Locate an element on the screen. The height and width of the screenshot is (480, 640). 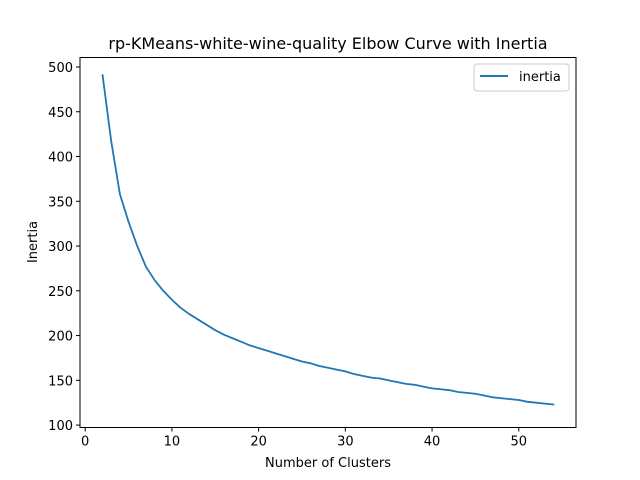
y-tick-label: 150 is located at coordinates (60, 381).